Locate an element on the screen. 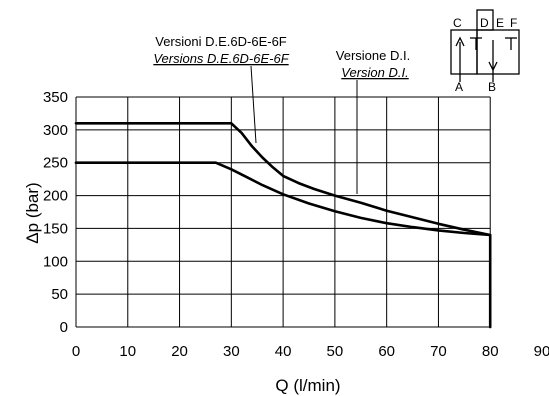 The width and height of the screenshot is (549, 396). valve-arrow-down-icon is located at coordinates (493, 66).